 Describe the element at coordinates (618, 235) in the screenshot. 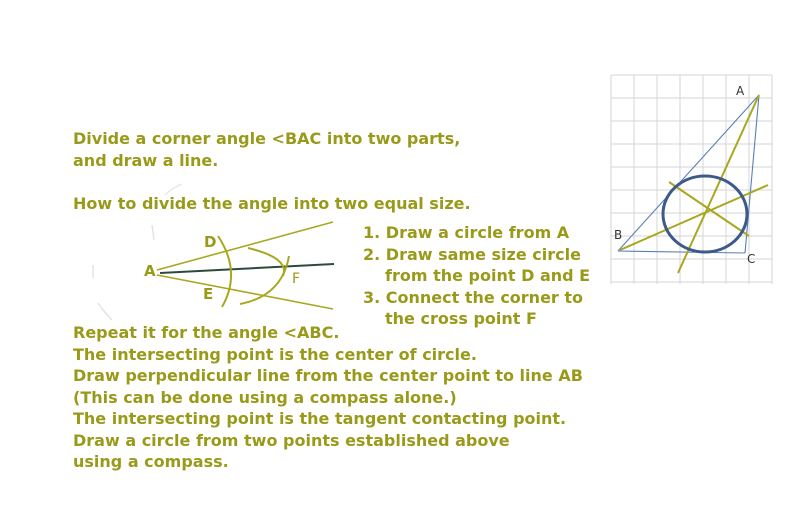

I see `label-triangle-b: B` at that location.